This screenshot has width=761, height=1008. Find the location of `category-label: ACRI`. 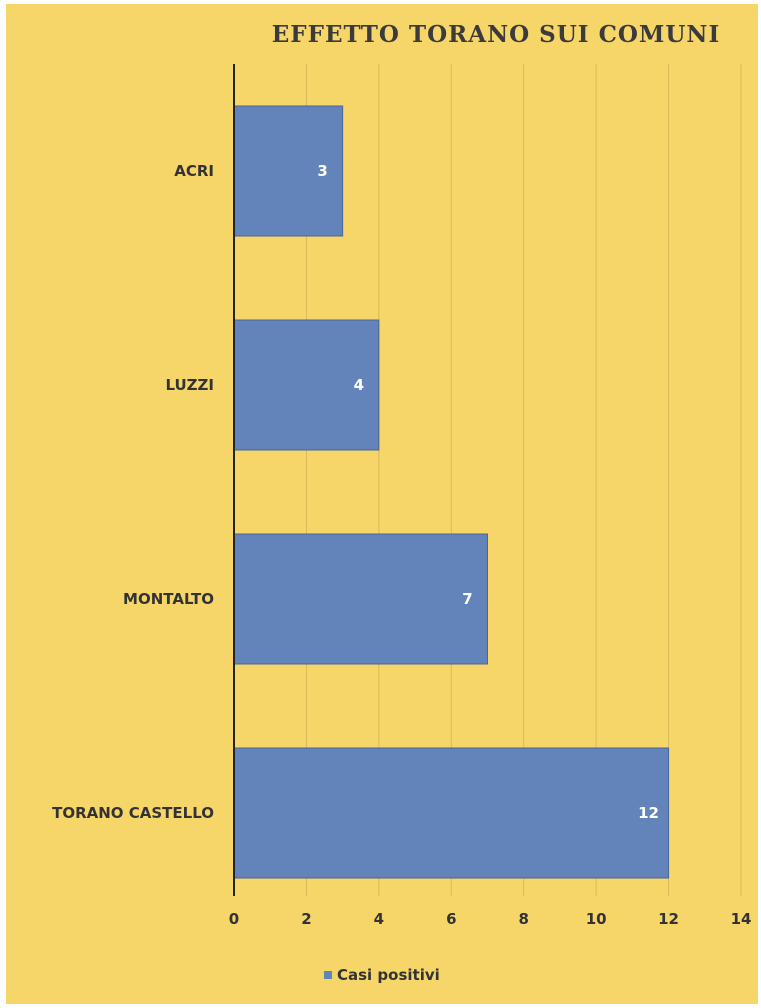

category-label: ACRI is located at coordinates (194, 171).